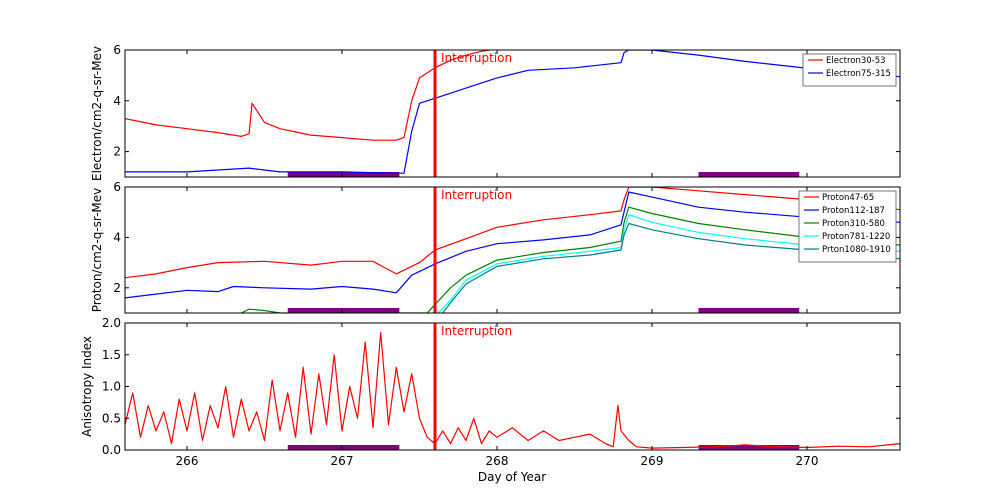 Image resolution: width=1000 pixels, height=500 pixels. What do you see at coordinates (858, 74) in the screenshot?
I see `legend-label: Electron75-315` at bounding box center [858, 74].